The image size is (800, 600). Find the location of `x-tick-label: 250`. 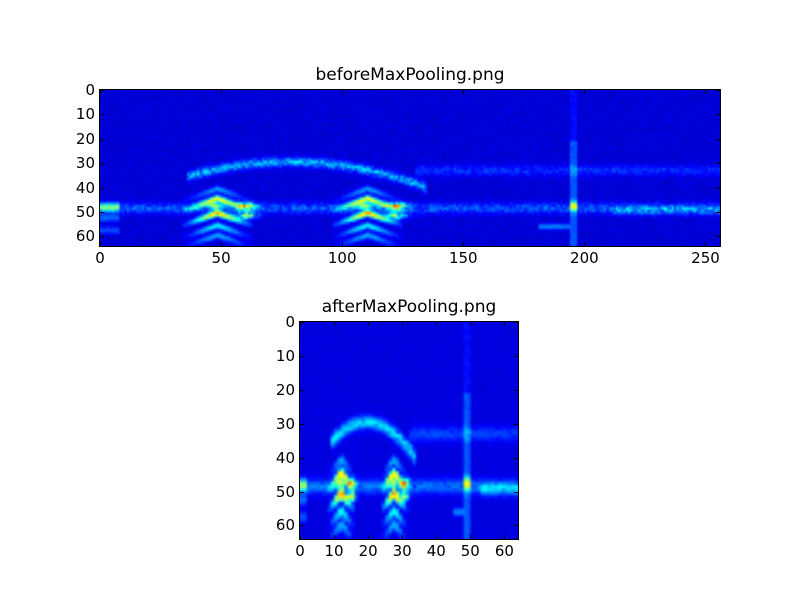

x-tick-label: 250 is located at coordinates (705, 258).